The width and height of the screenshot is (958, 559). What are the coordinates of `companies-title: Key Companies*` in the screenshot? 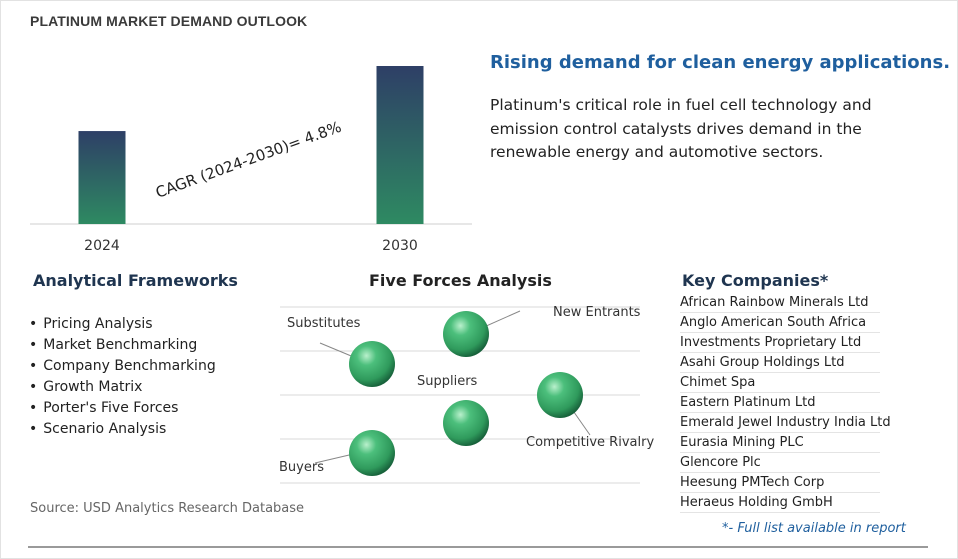 It's located at (755, 280).